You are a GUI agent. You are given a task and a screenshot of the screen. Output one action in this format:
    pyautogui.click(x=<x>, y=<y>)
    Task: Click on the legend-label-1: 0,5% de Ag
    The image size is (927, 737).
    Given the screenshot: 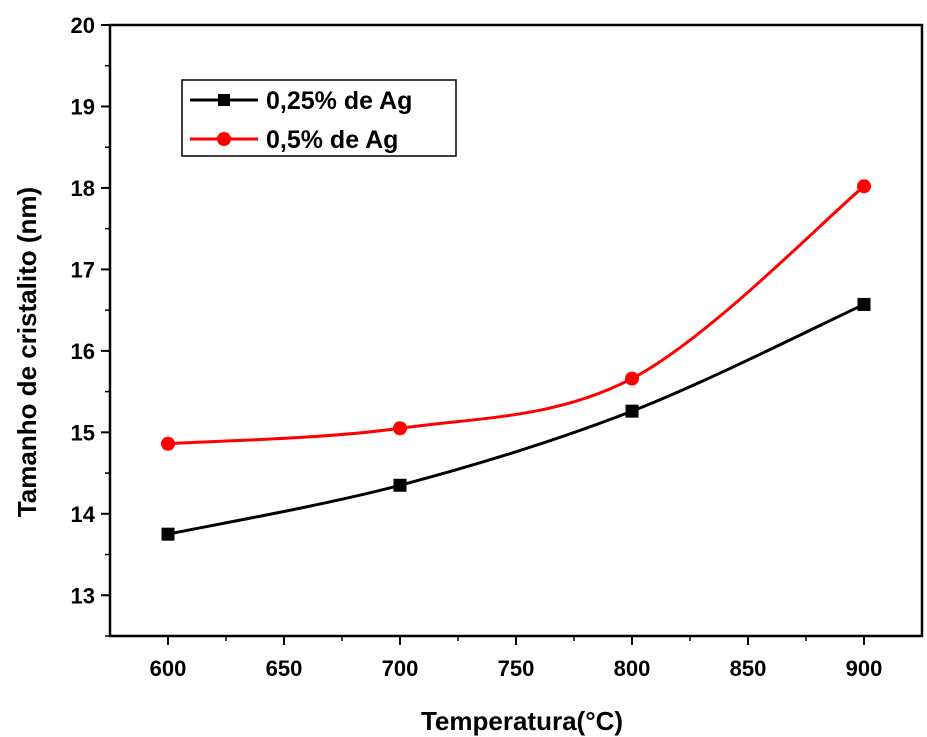 What is the action you would take?
    pyautogui.click(x=332, y=140)
    